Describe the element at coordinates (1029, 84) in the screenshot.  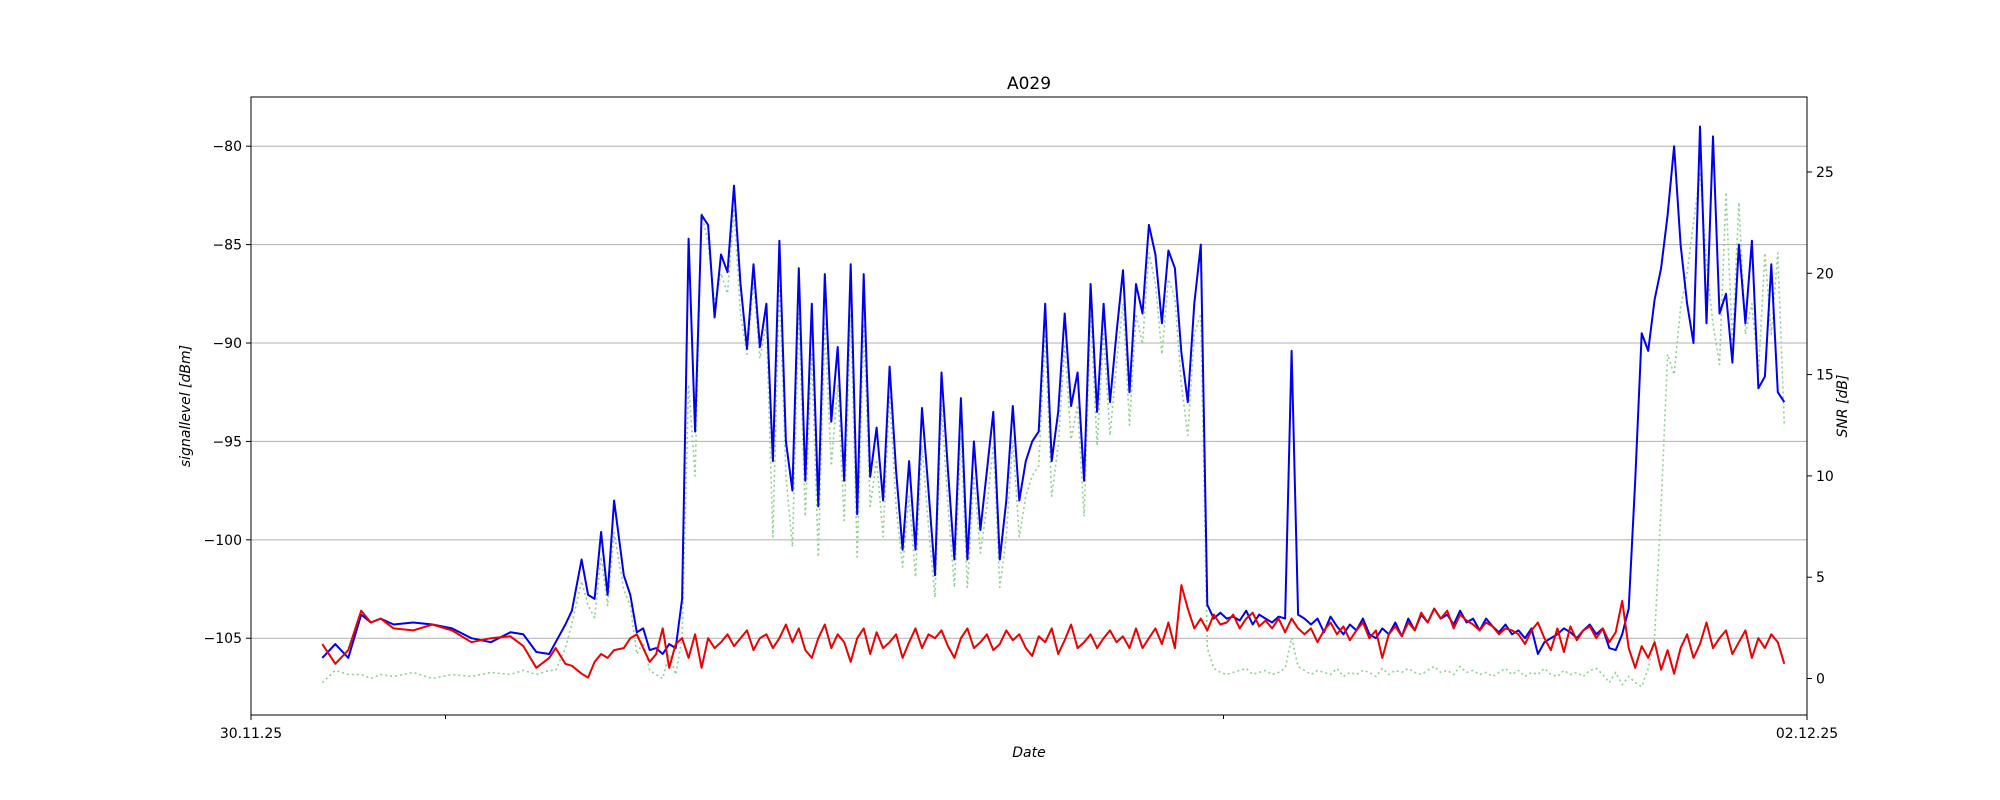
I see `chart-title: A029` at that location.